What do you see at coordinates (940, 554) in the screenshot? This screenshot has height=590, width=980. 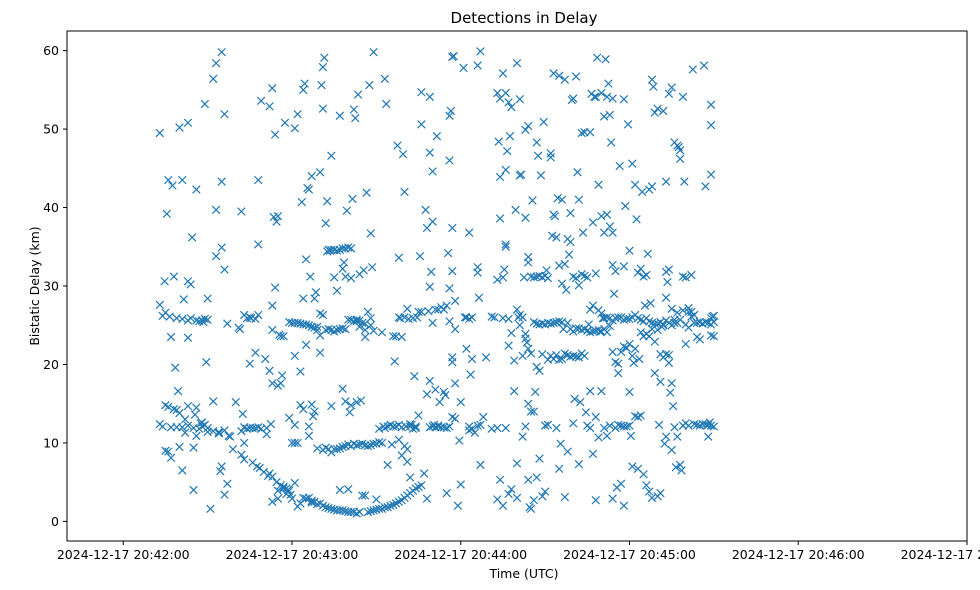 I see `x-tick-label: 2024-12-17 20:47:00` at bounding box center [940, 554].